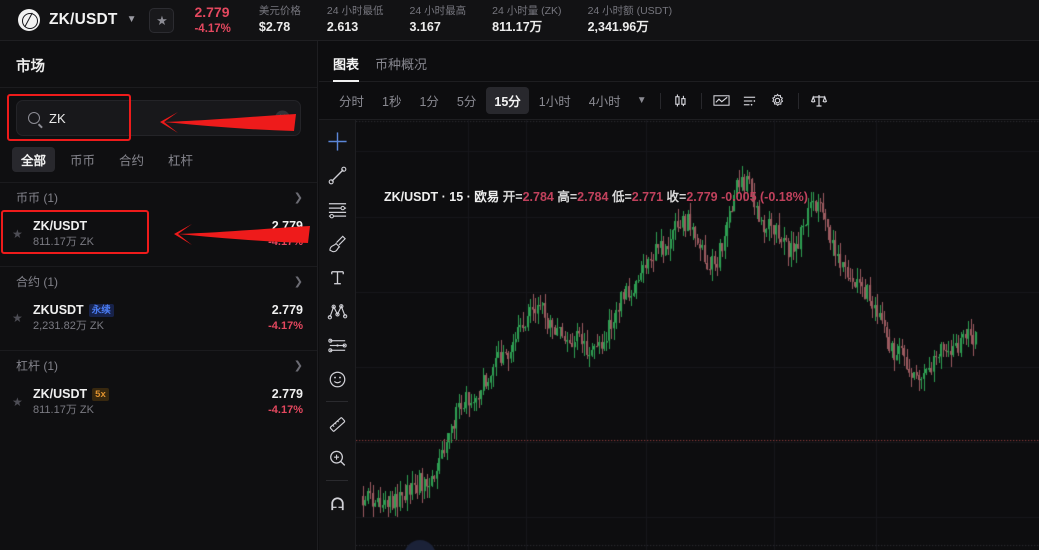 The image size is (1039, 550). What do you see at coordinates (722, 101) in the screenshot?
I see `indicators-icon` at bounding box center [722, 101].